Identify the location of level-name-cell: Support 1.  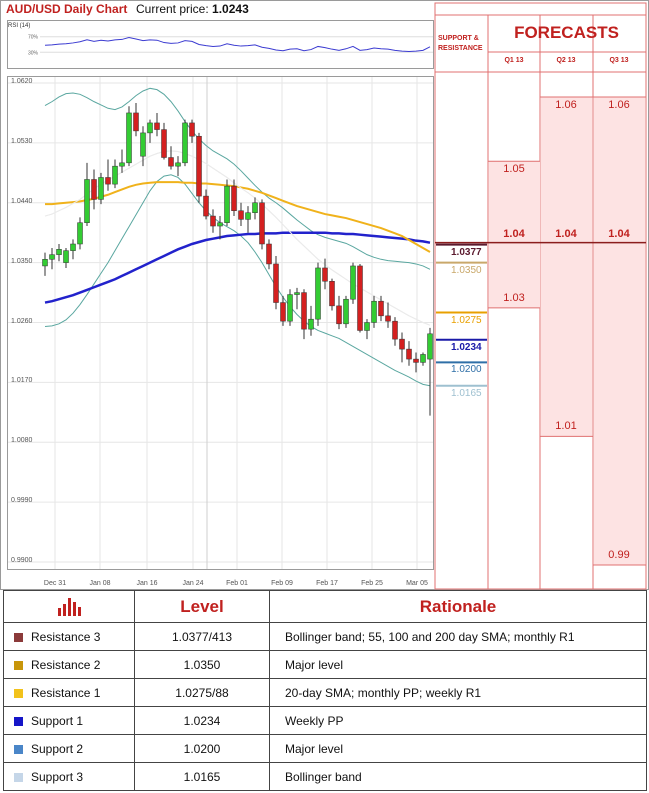
(69, 720).